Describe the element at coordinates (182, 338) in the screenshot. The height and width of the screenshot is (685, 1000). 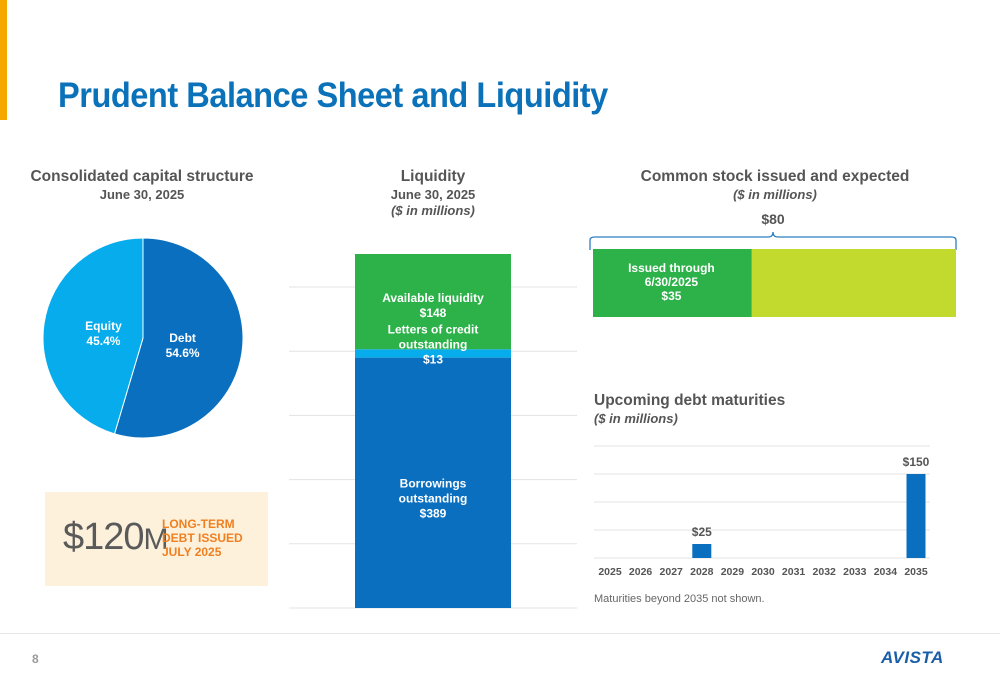
I see `pie-label-debt: Debt` at that location.